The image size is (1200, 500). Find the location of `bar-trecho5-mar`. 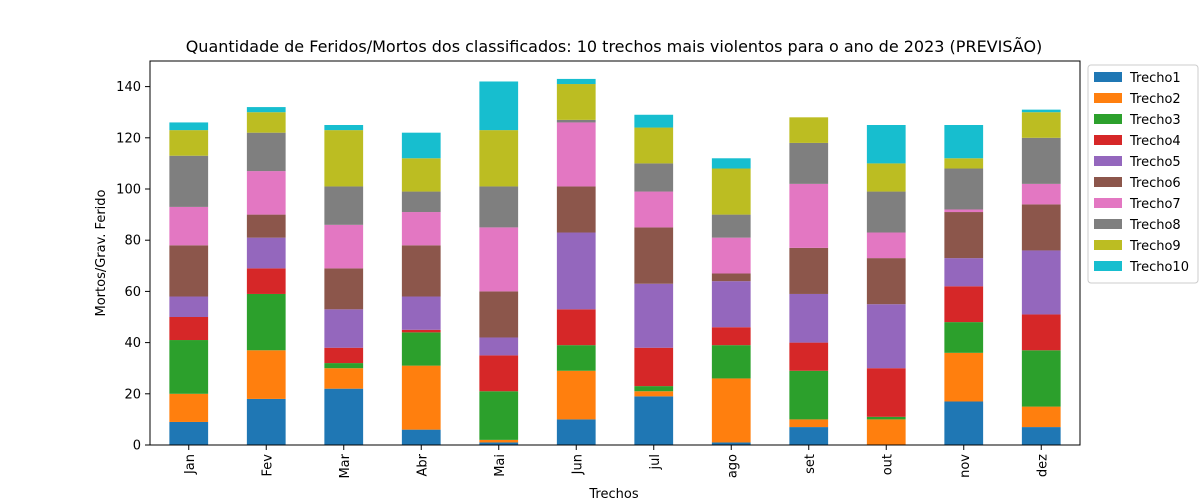

bar-trecho5-mar is located at coordinates (344, 328).